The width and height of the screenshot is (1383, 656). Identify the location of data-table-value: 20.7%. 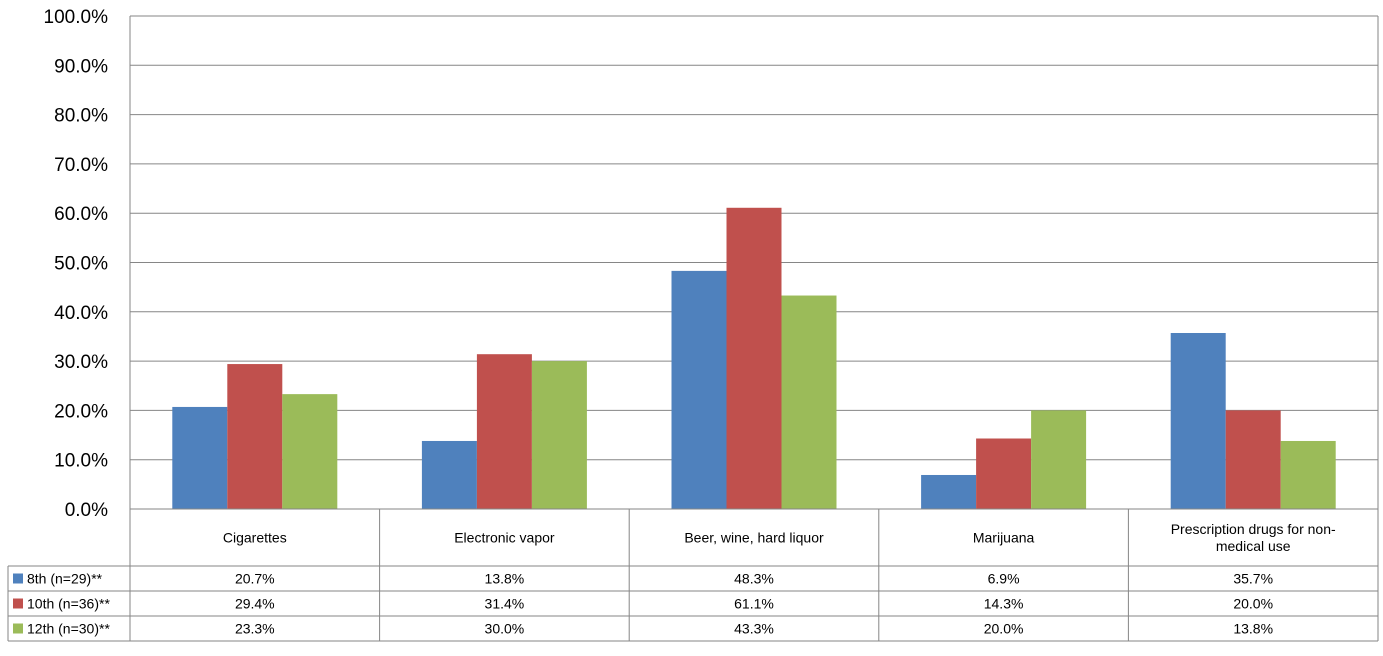
(255, 579).